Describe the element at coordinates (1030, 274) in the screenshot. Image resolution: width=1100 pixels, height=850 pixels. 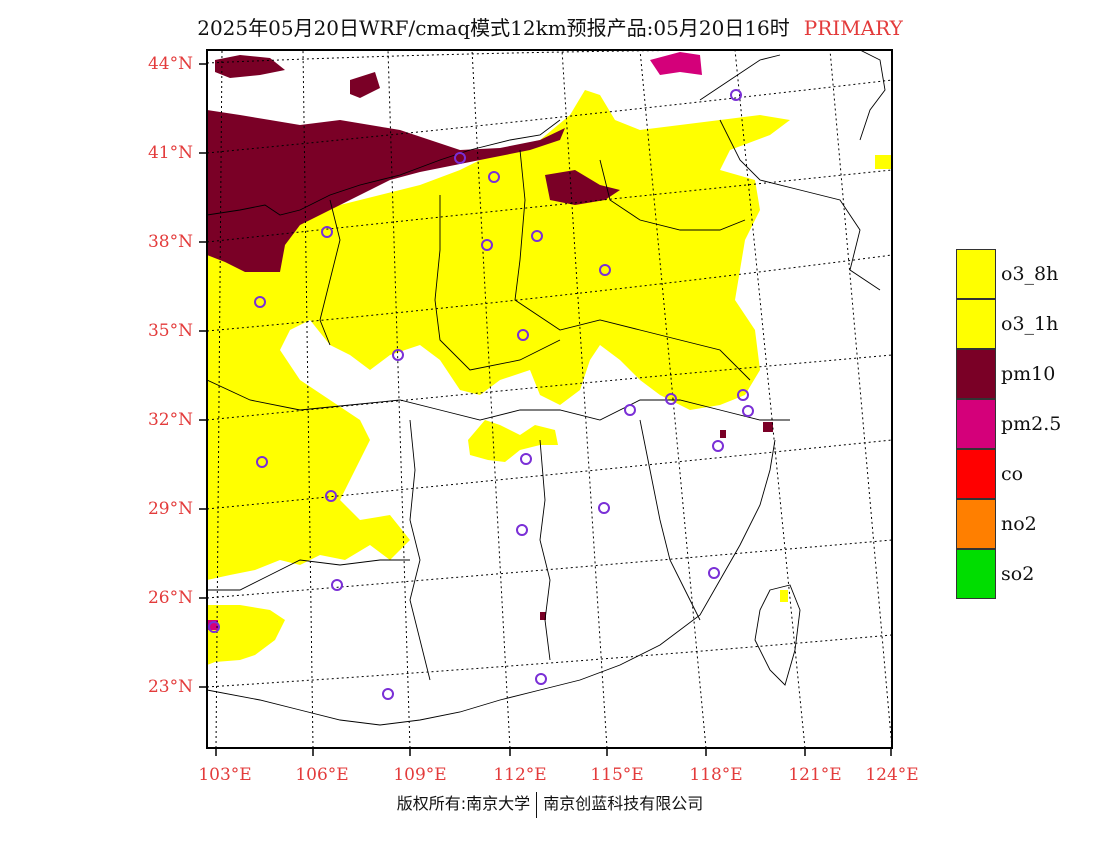
I see `legend-label: o3_8h` at that location.